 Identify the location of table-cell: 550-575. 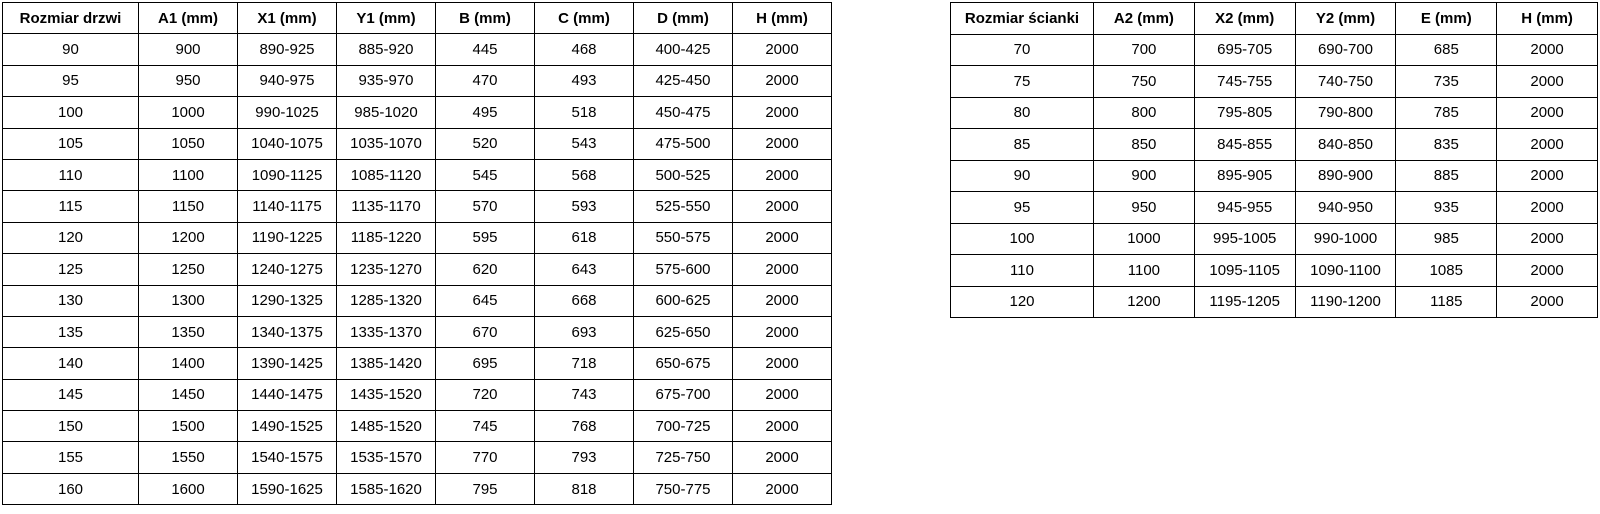
(683, 238).